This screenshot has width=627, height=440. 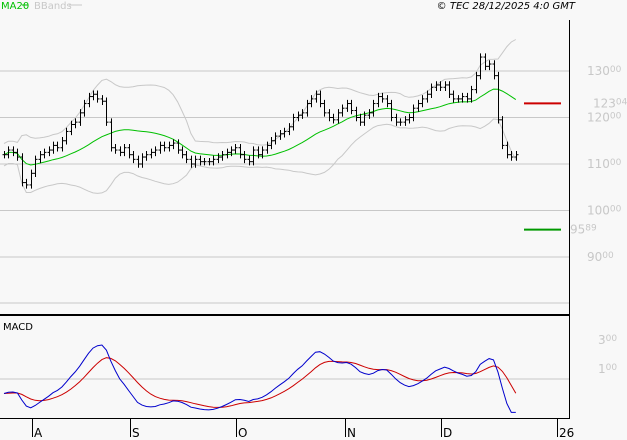 I want to click on x-tick-label: S, so click(x=136, y=433).